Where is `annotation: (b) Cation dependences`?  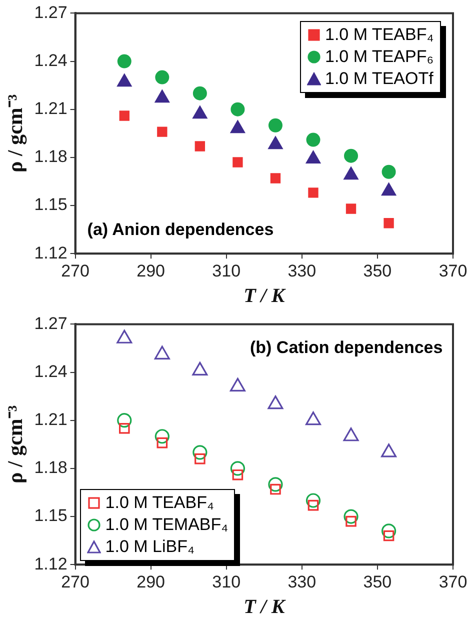
annotation: (b) Cation dependences is located at coordinates (346, 348).